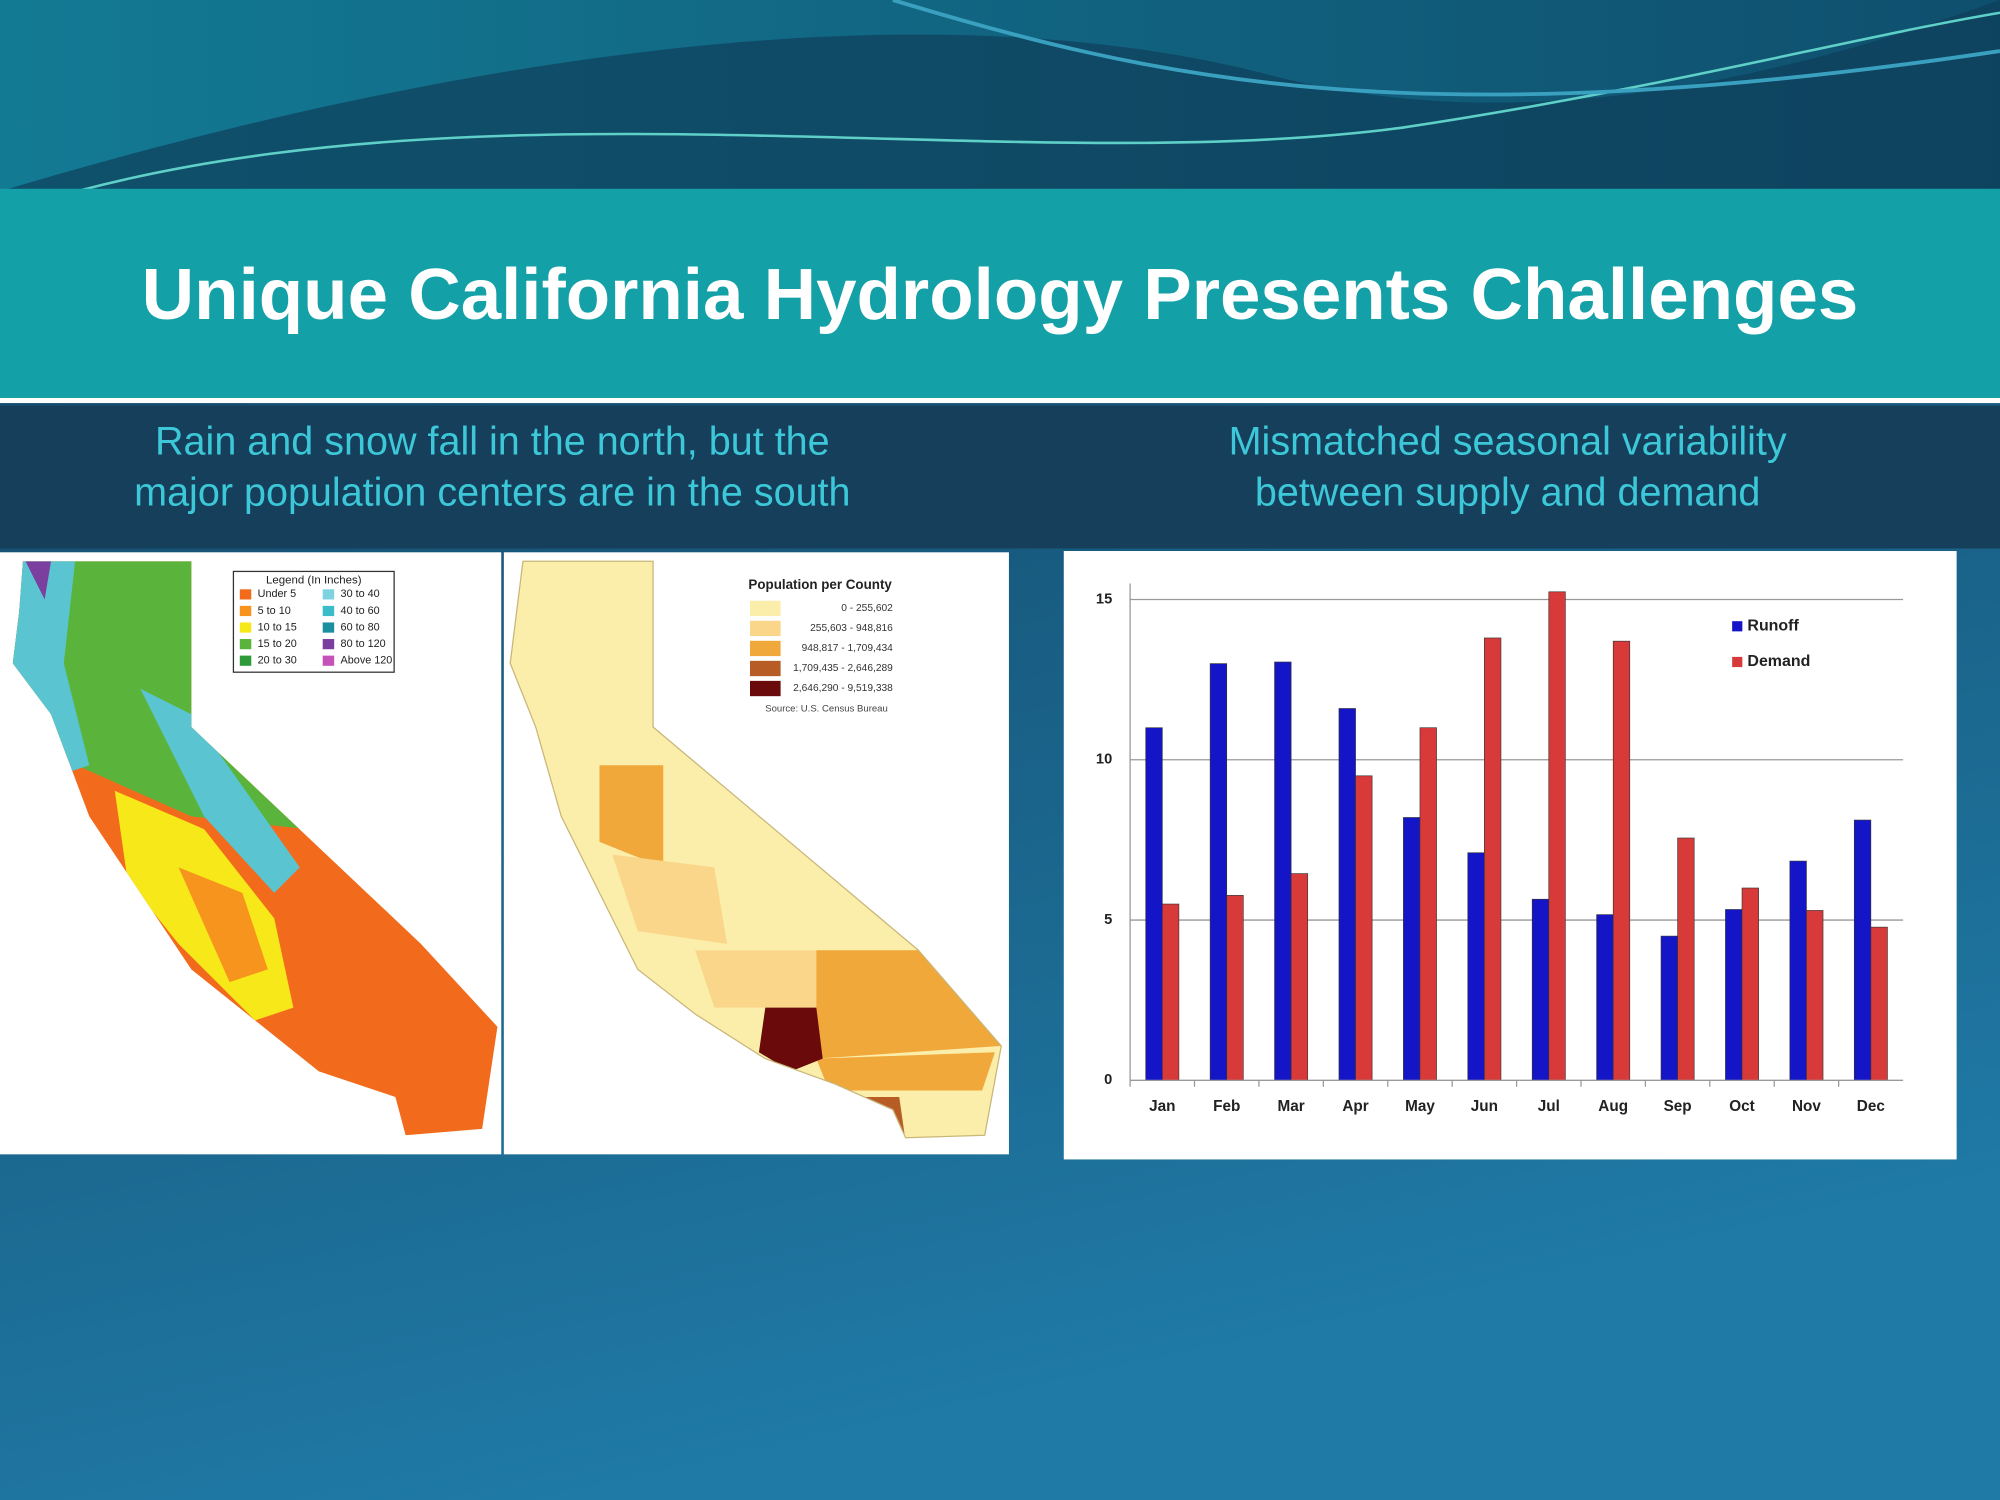 This screenshot has width=2000, height=1500. I want to click on x-tick-label: Apr, so click(1355, 1106).